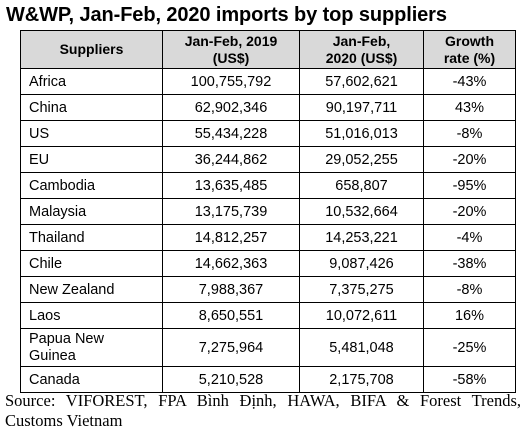 The width and height of the screenshot is (525, 439). I want to click on value-2020-cell: 10,072,611, so click(361, 315).